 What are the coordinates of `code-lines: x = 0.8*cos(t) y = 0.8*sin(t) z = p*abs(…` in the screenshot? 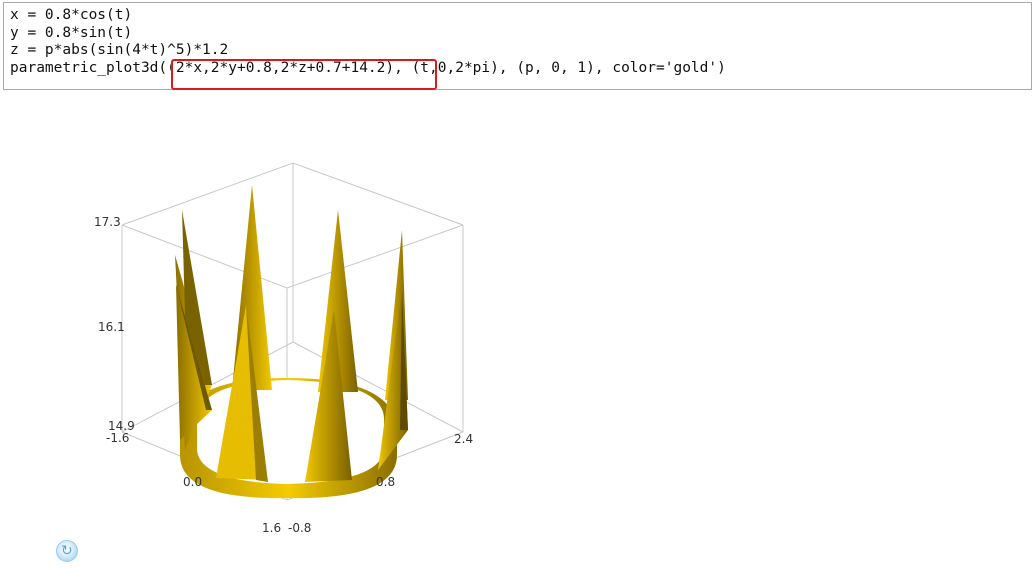 It's located at (368, 42).